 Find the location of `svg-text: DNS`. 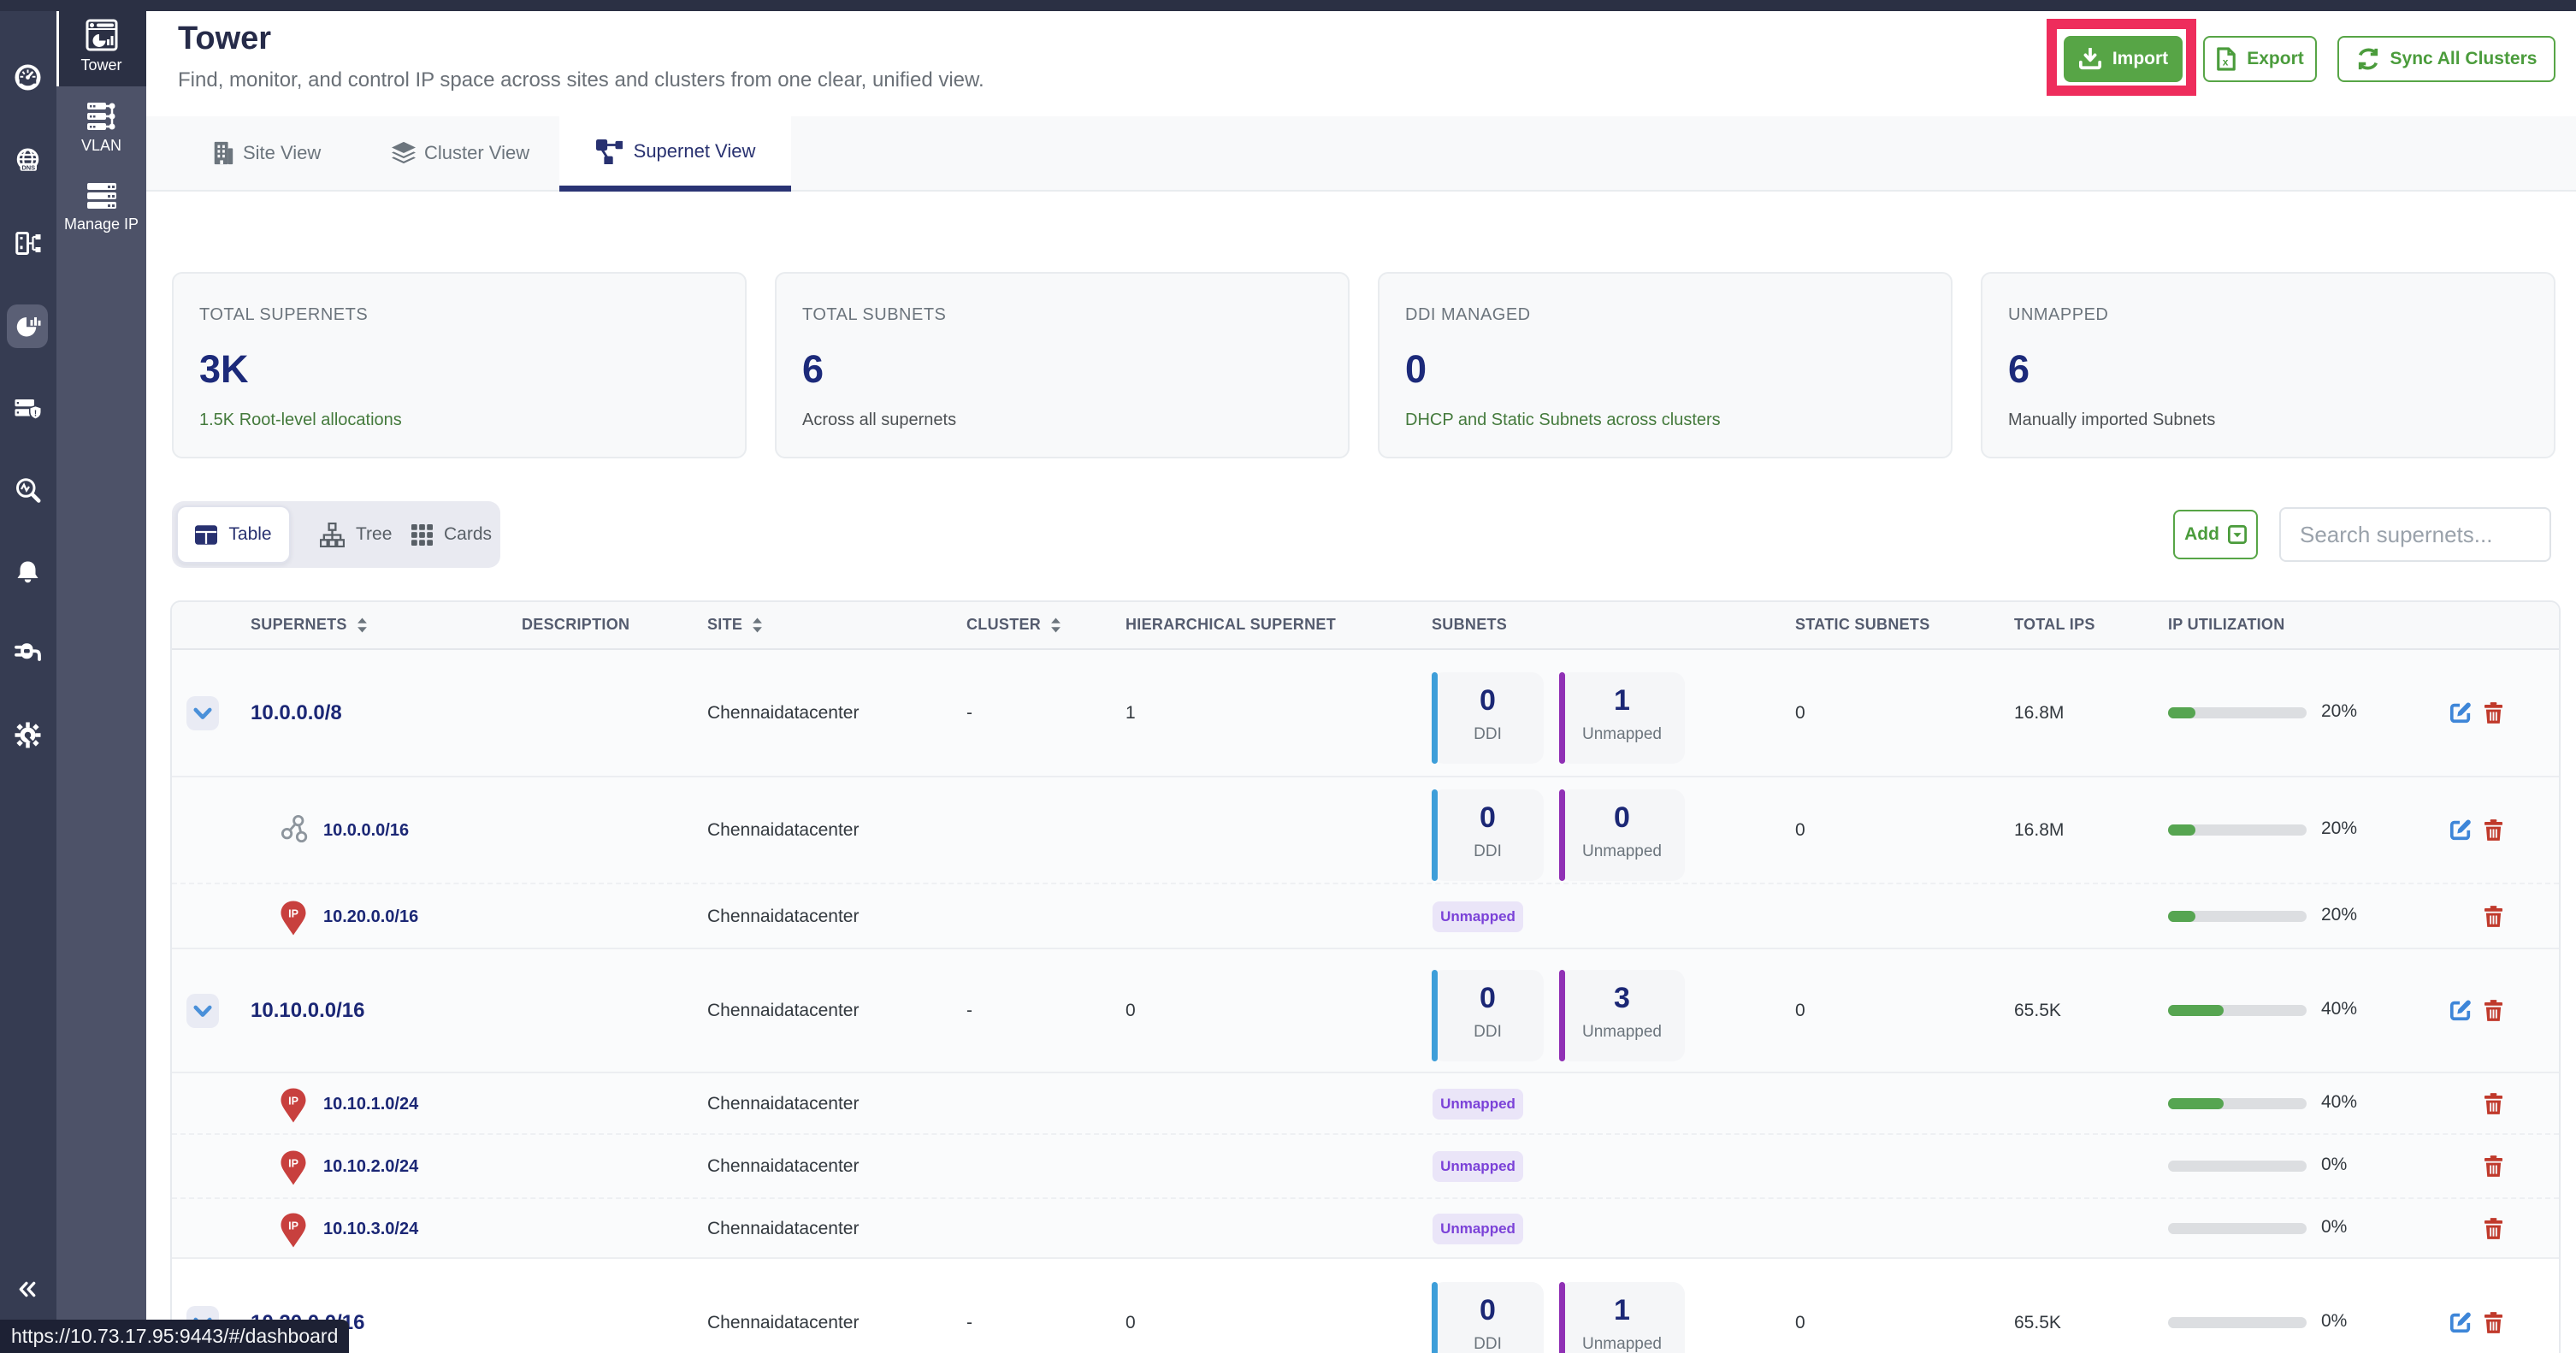

svg-text: DNS is located at coordinates (28, 167).